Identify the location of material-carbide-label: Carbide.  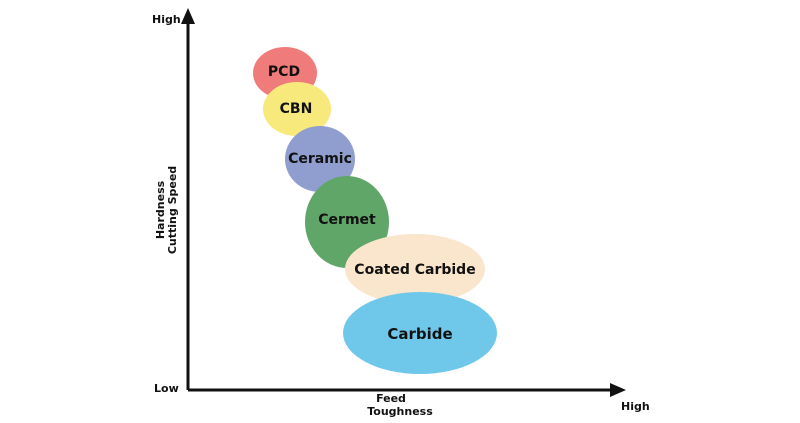
(419, 334).